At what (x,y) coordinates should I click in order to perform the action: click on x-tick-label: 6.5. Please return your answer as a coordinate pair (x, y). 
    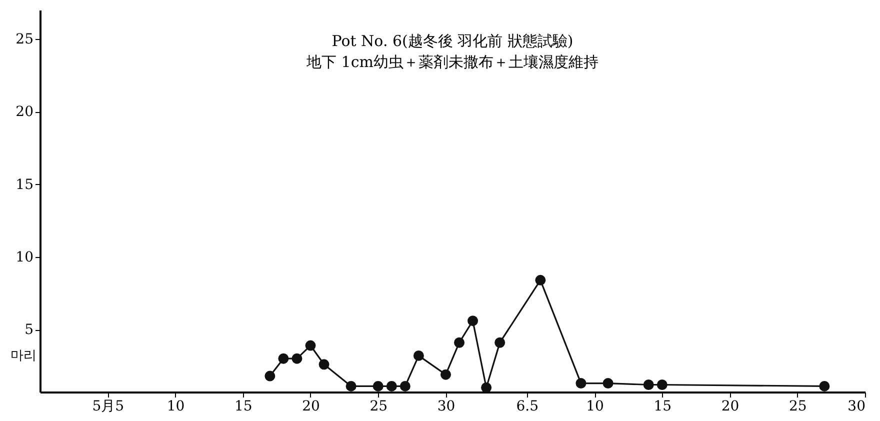
    Looking at the image, I should click on (527, 406).